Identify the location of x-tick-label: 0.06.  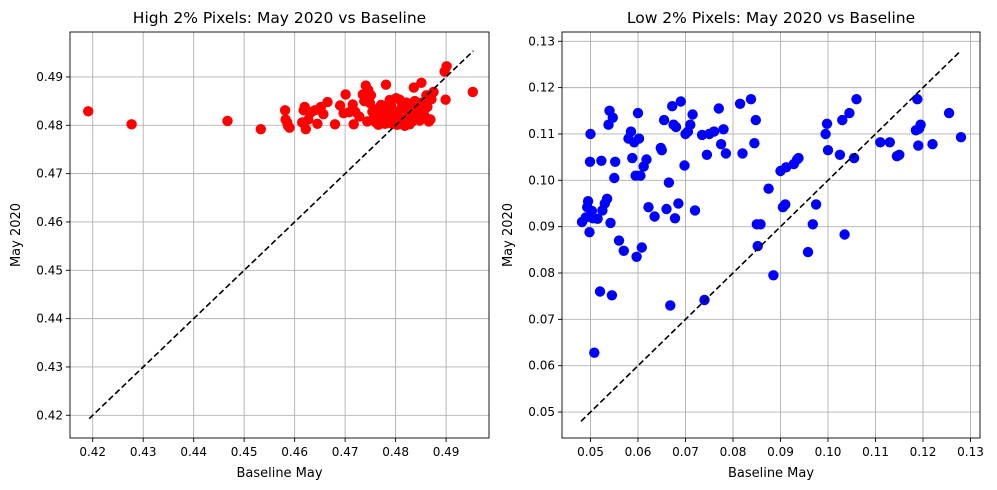
(638, 452).